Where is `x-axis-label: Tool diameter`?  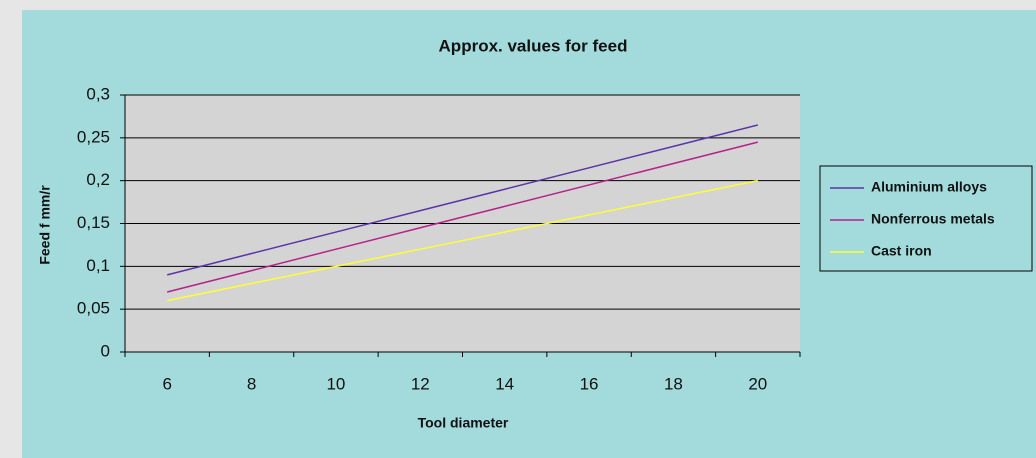 x-axis-label: Tool diameter is located at coordinates (463, 423).